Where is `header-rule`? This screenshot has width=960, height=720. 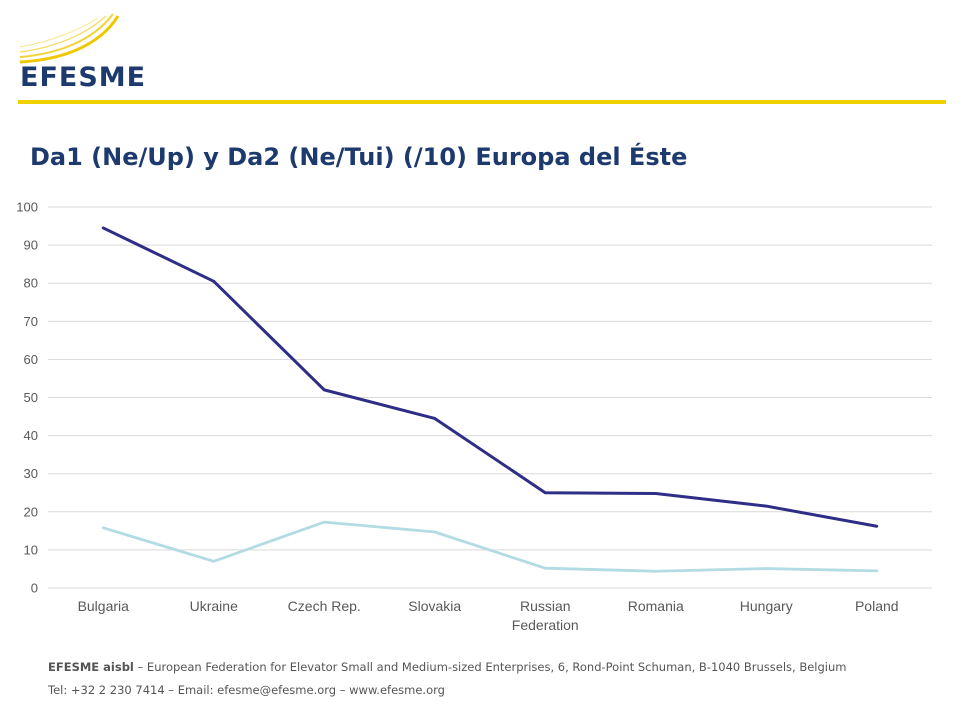 header-rule is located at coordinates (482, 102).